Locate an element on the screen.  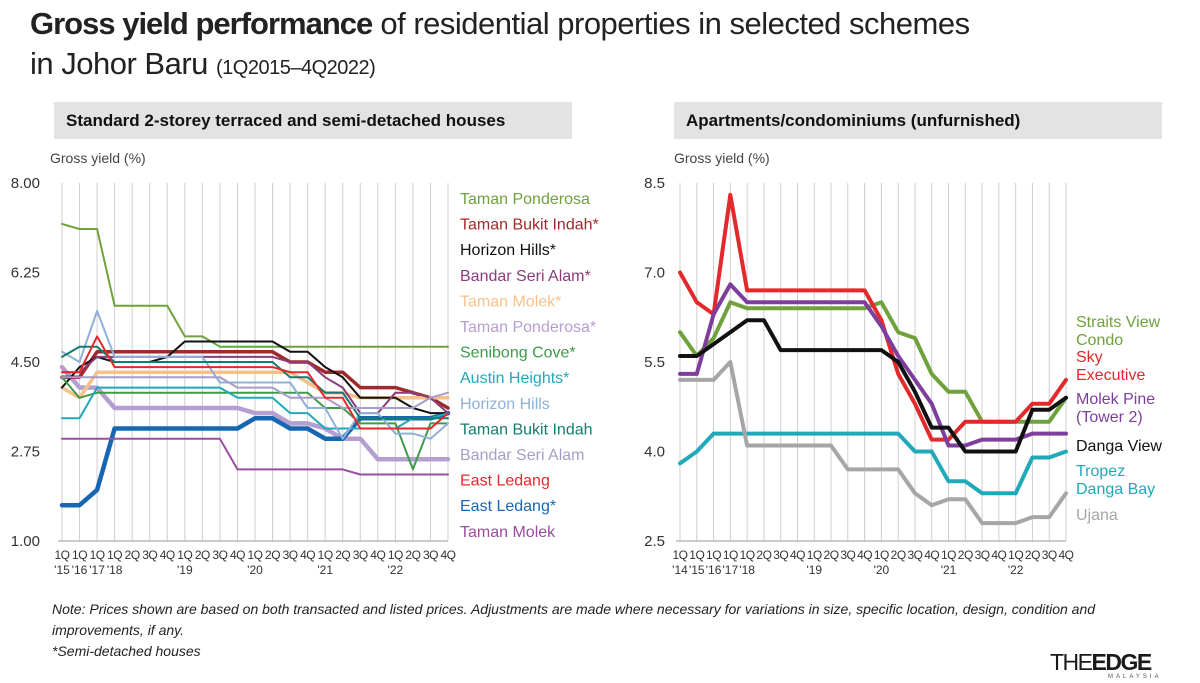
chart2-legend-label: Molek Pine is located at coordinates (1115, 399).